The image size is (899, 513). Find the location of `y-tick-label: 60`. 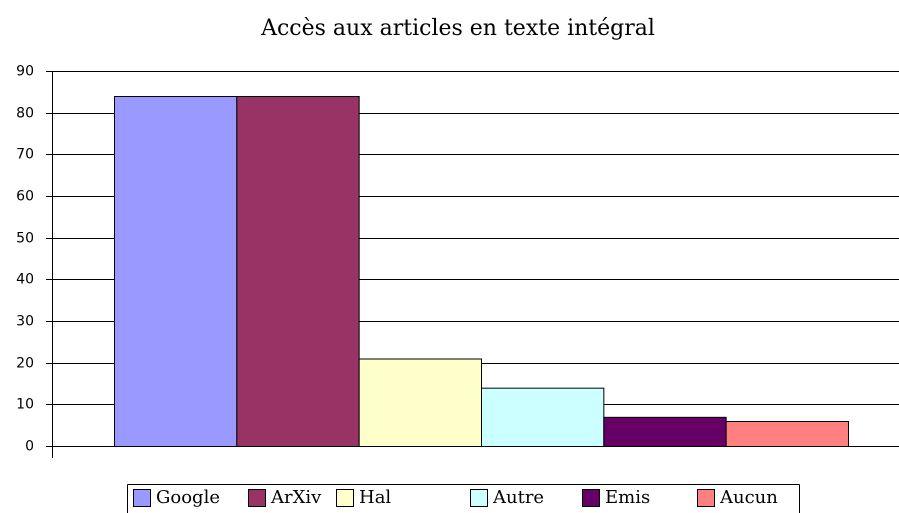

y-tick-label: 60 is located at coordinates (25, 197).